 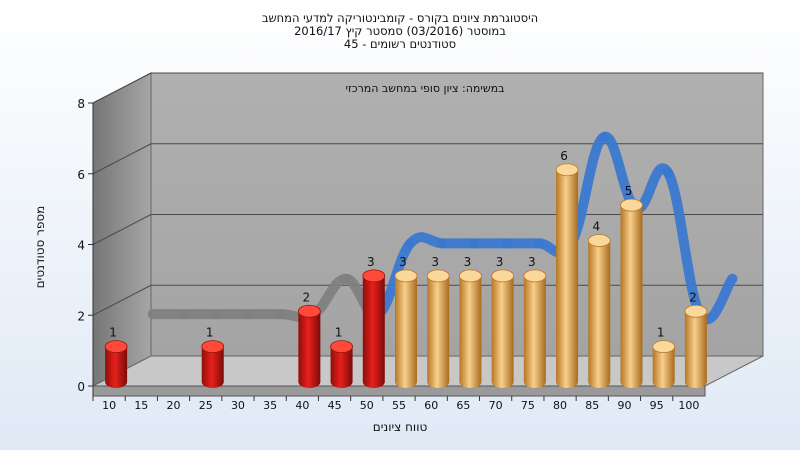 I want to click on bar-value-label: 4, so click(x=596, y=227).